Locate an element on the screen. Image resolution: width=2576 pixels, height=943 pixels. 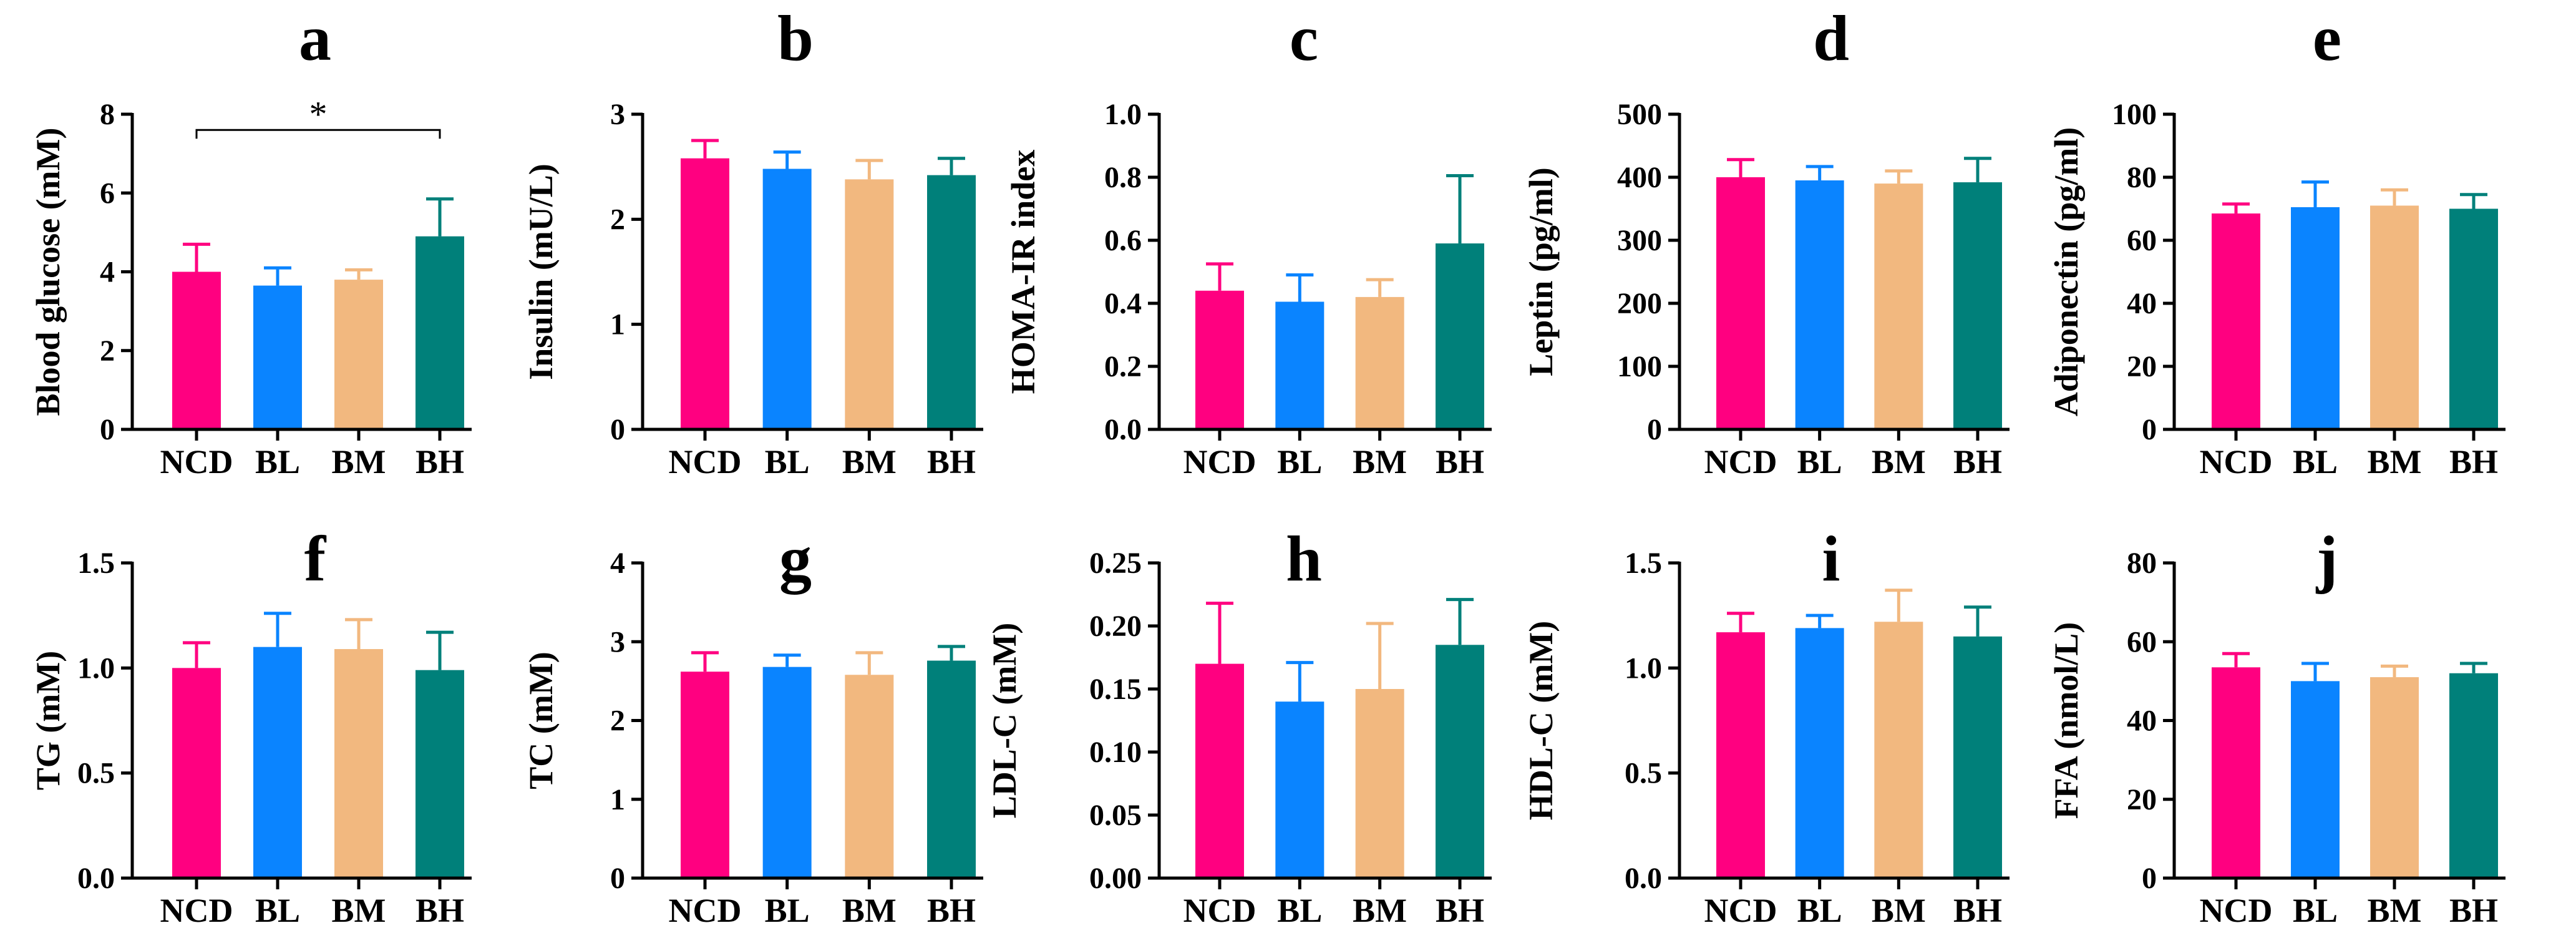
bar-g-bh is located at coordinates (951, 769).